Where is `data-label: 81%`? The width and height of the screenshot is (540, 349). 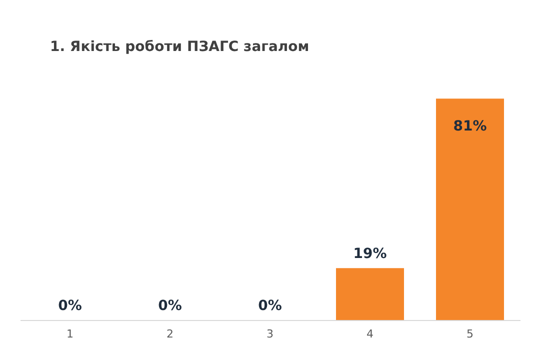 data-label: 81% is located at coordinates (470, 126).